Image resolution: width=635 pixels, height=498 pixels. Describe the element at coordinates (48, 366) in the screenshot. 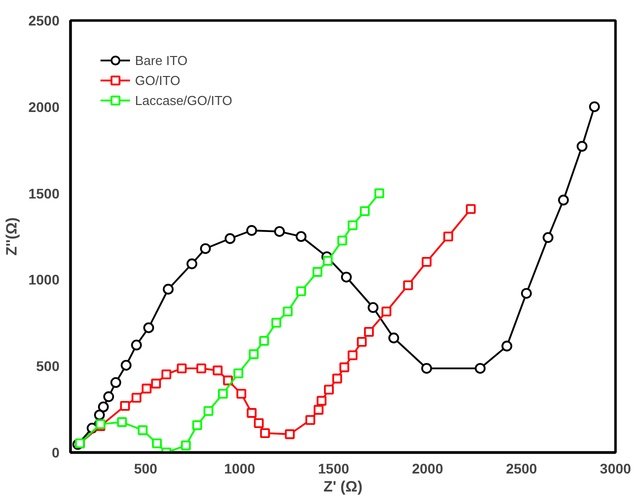

I see `y-tick-label: 500` at that location.